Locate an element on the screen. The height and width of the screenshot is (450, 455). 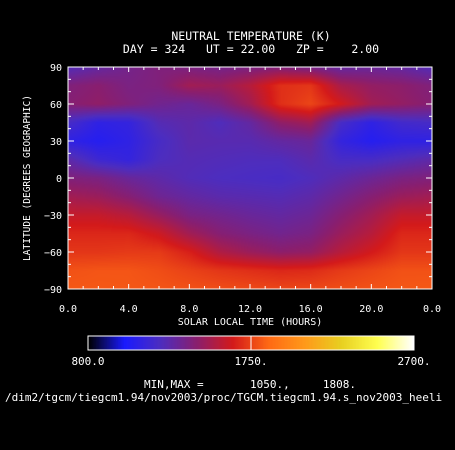
colorbar-ticks: 800.0 1750. 2700. is located at coordinates (251, 352).